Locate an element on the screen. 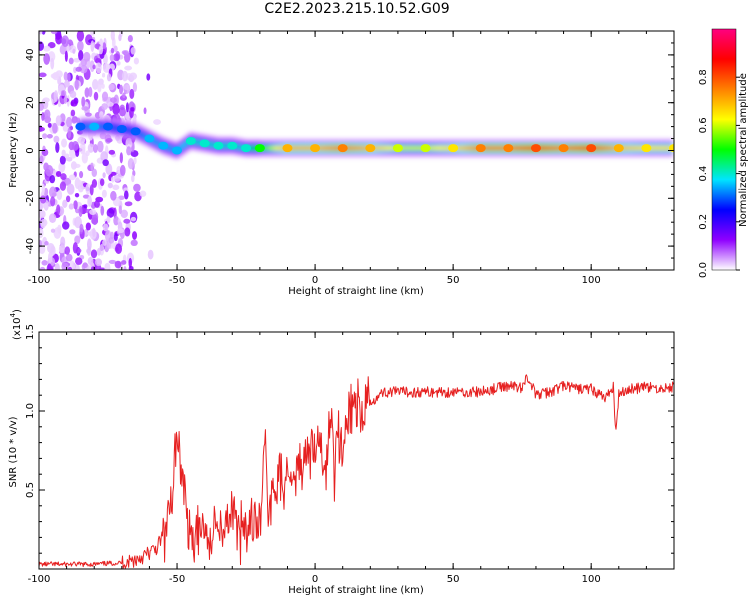  spectrogram-y-tick-label: -20 is located at coordinates (30, 198).